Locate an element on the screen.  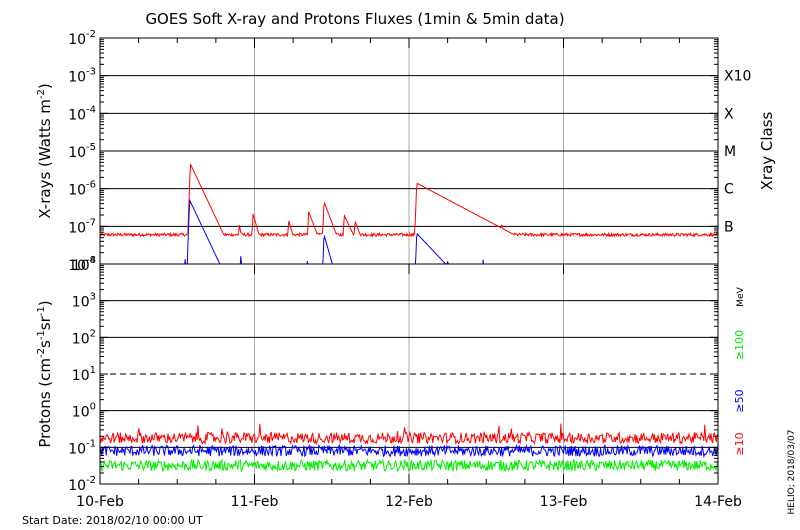
xray-class-label: X10 is located at coordinates (737, 77).